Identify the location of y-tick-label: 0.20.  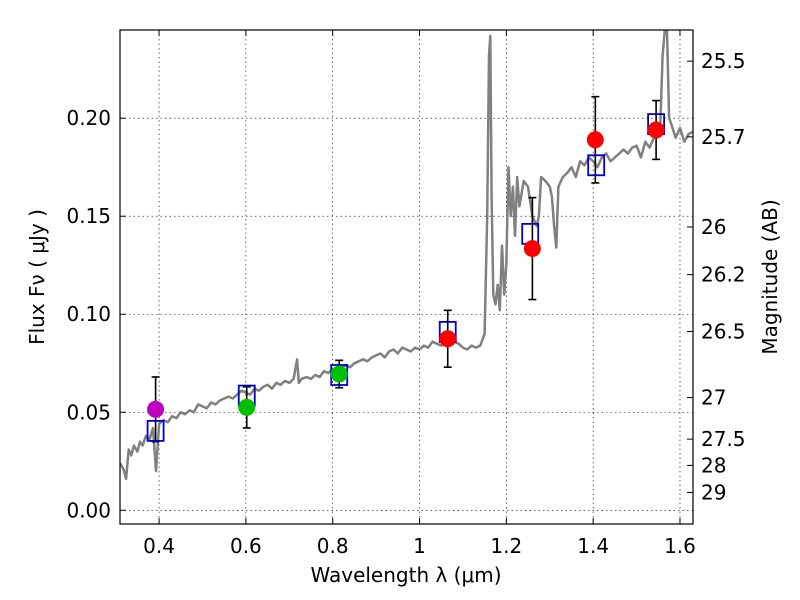
(88, 118).